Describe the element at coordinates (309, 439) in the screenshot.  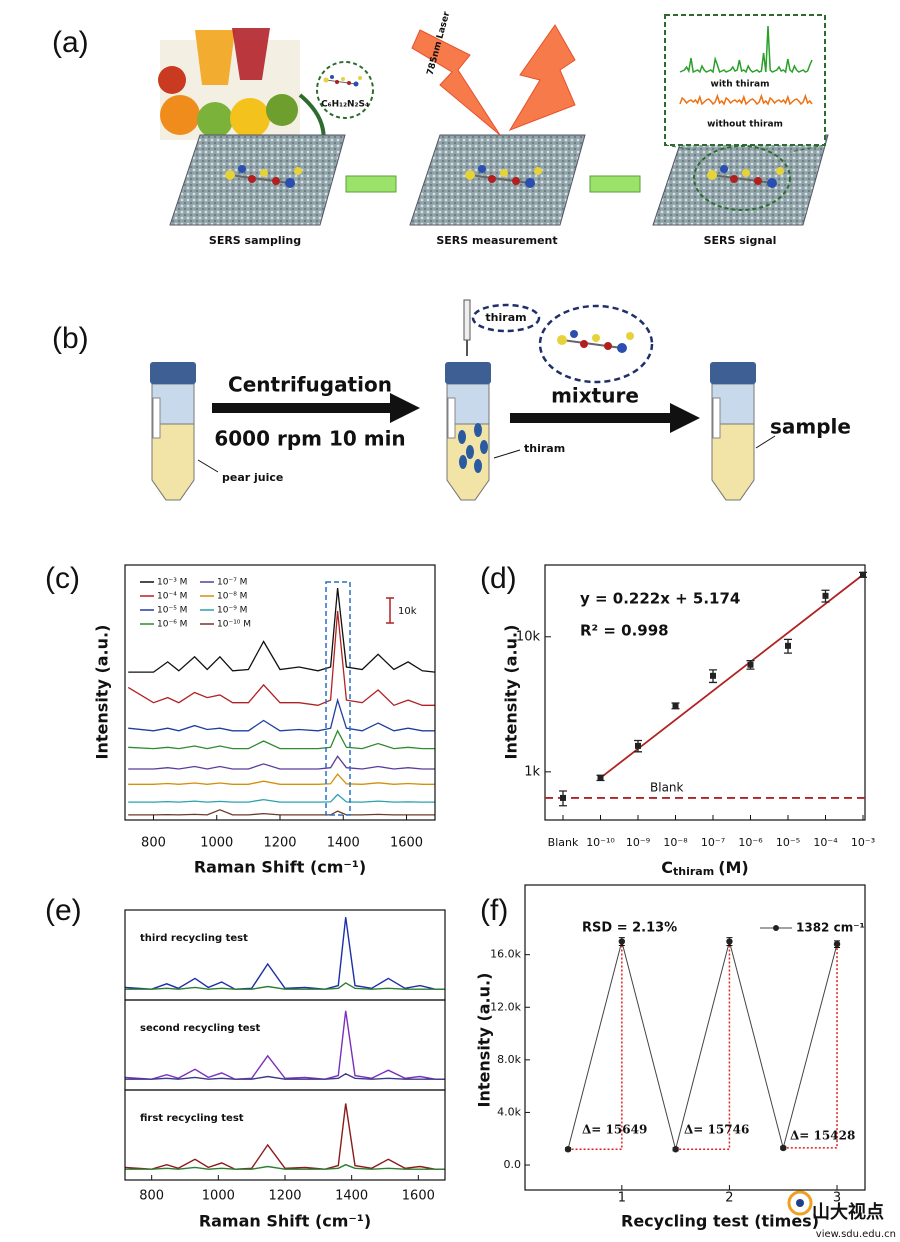
I see `step-condition: 6000 rpm 10 min` at that location.